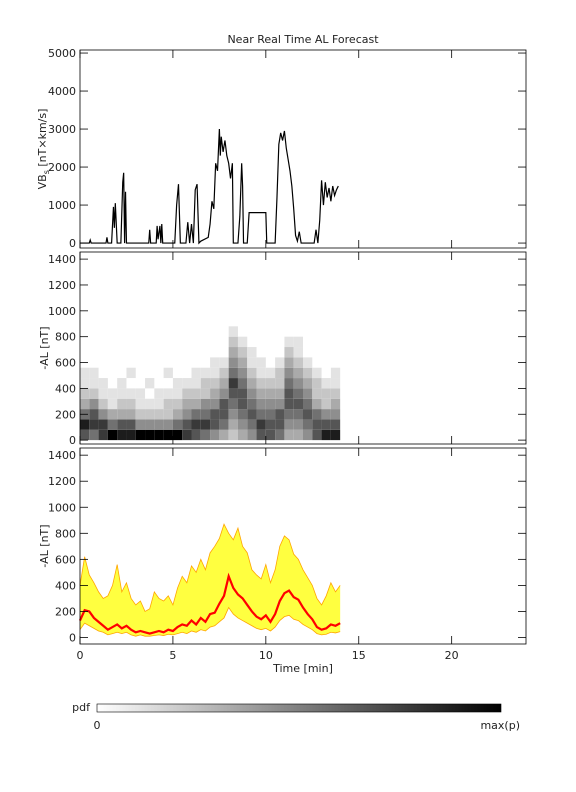 The height and width of the screenshot is (792, 576). Describe the element at coordinates (62, 455) in the screenshot. I see `y-tick-label: 1400` at that location.